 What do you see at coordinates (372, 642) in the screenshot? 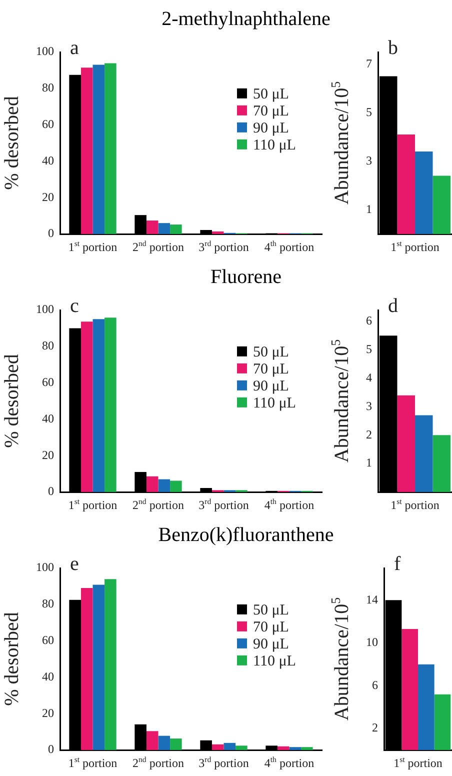
I see `y-tick-label: 10` at bounding box center [372, 642].